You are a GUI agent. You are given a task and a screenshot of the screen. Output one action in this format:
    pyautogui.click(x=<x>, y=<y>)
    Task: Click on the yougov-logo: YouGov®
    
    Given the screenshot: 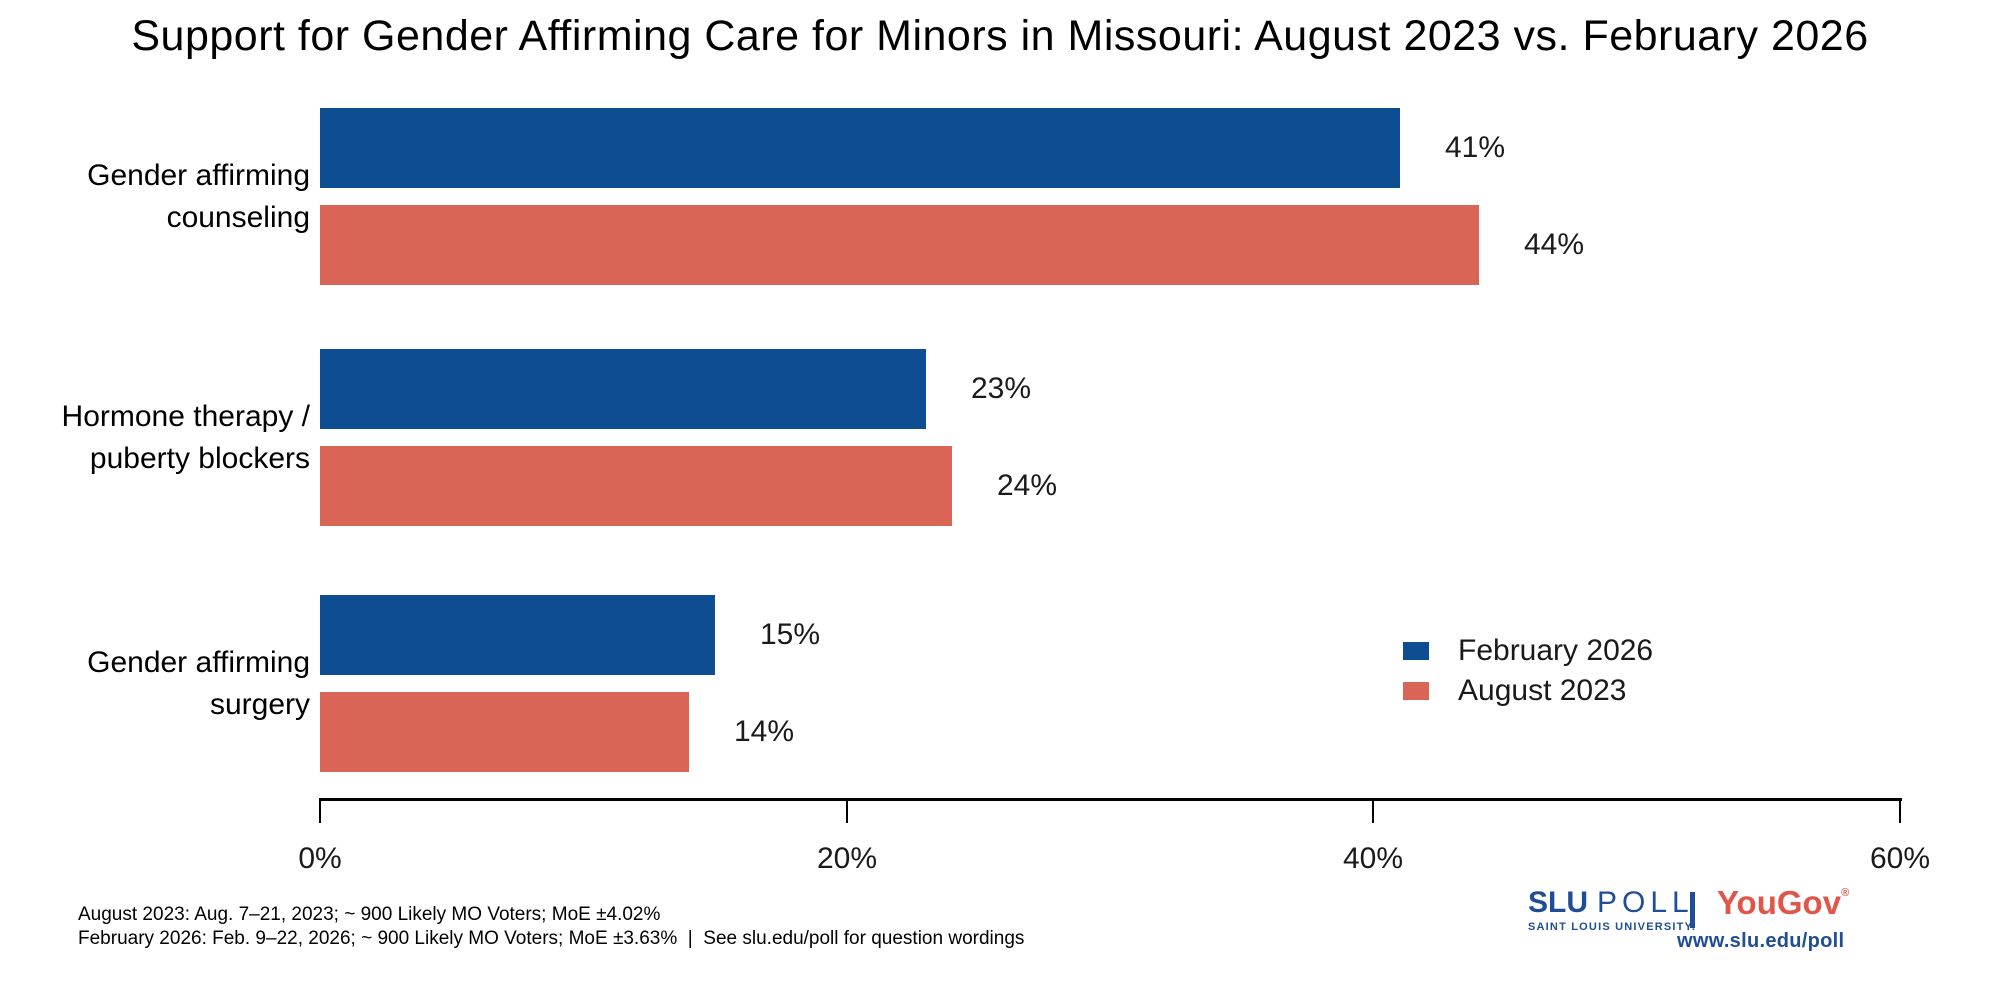 What is the action you would take?
    pyautogui.click(x=1783, y=903)
    